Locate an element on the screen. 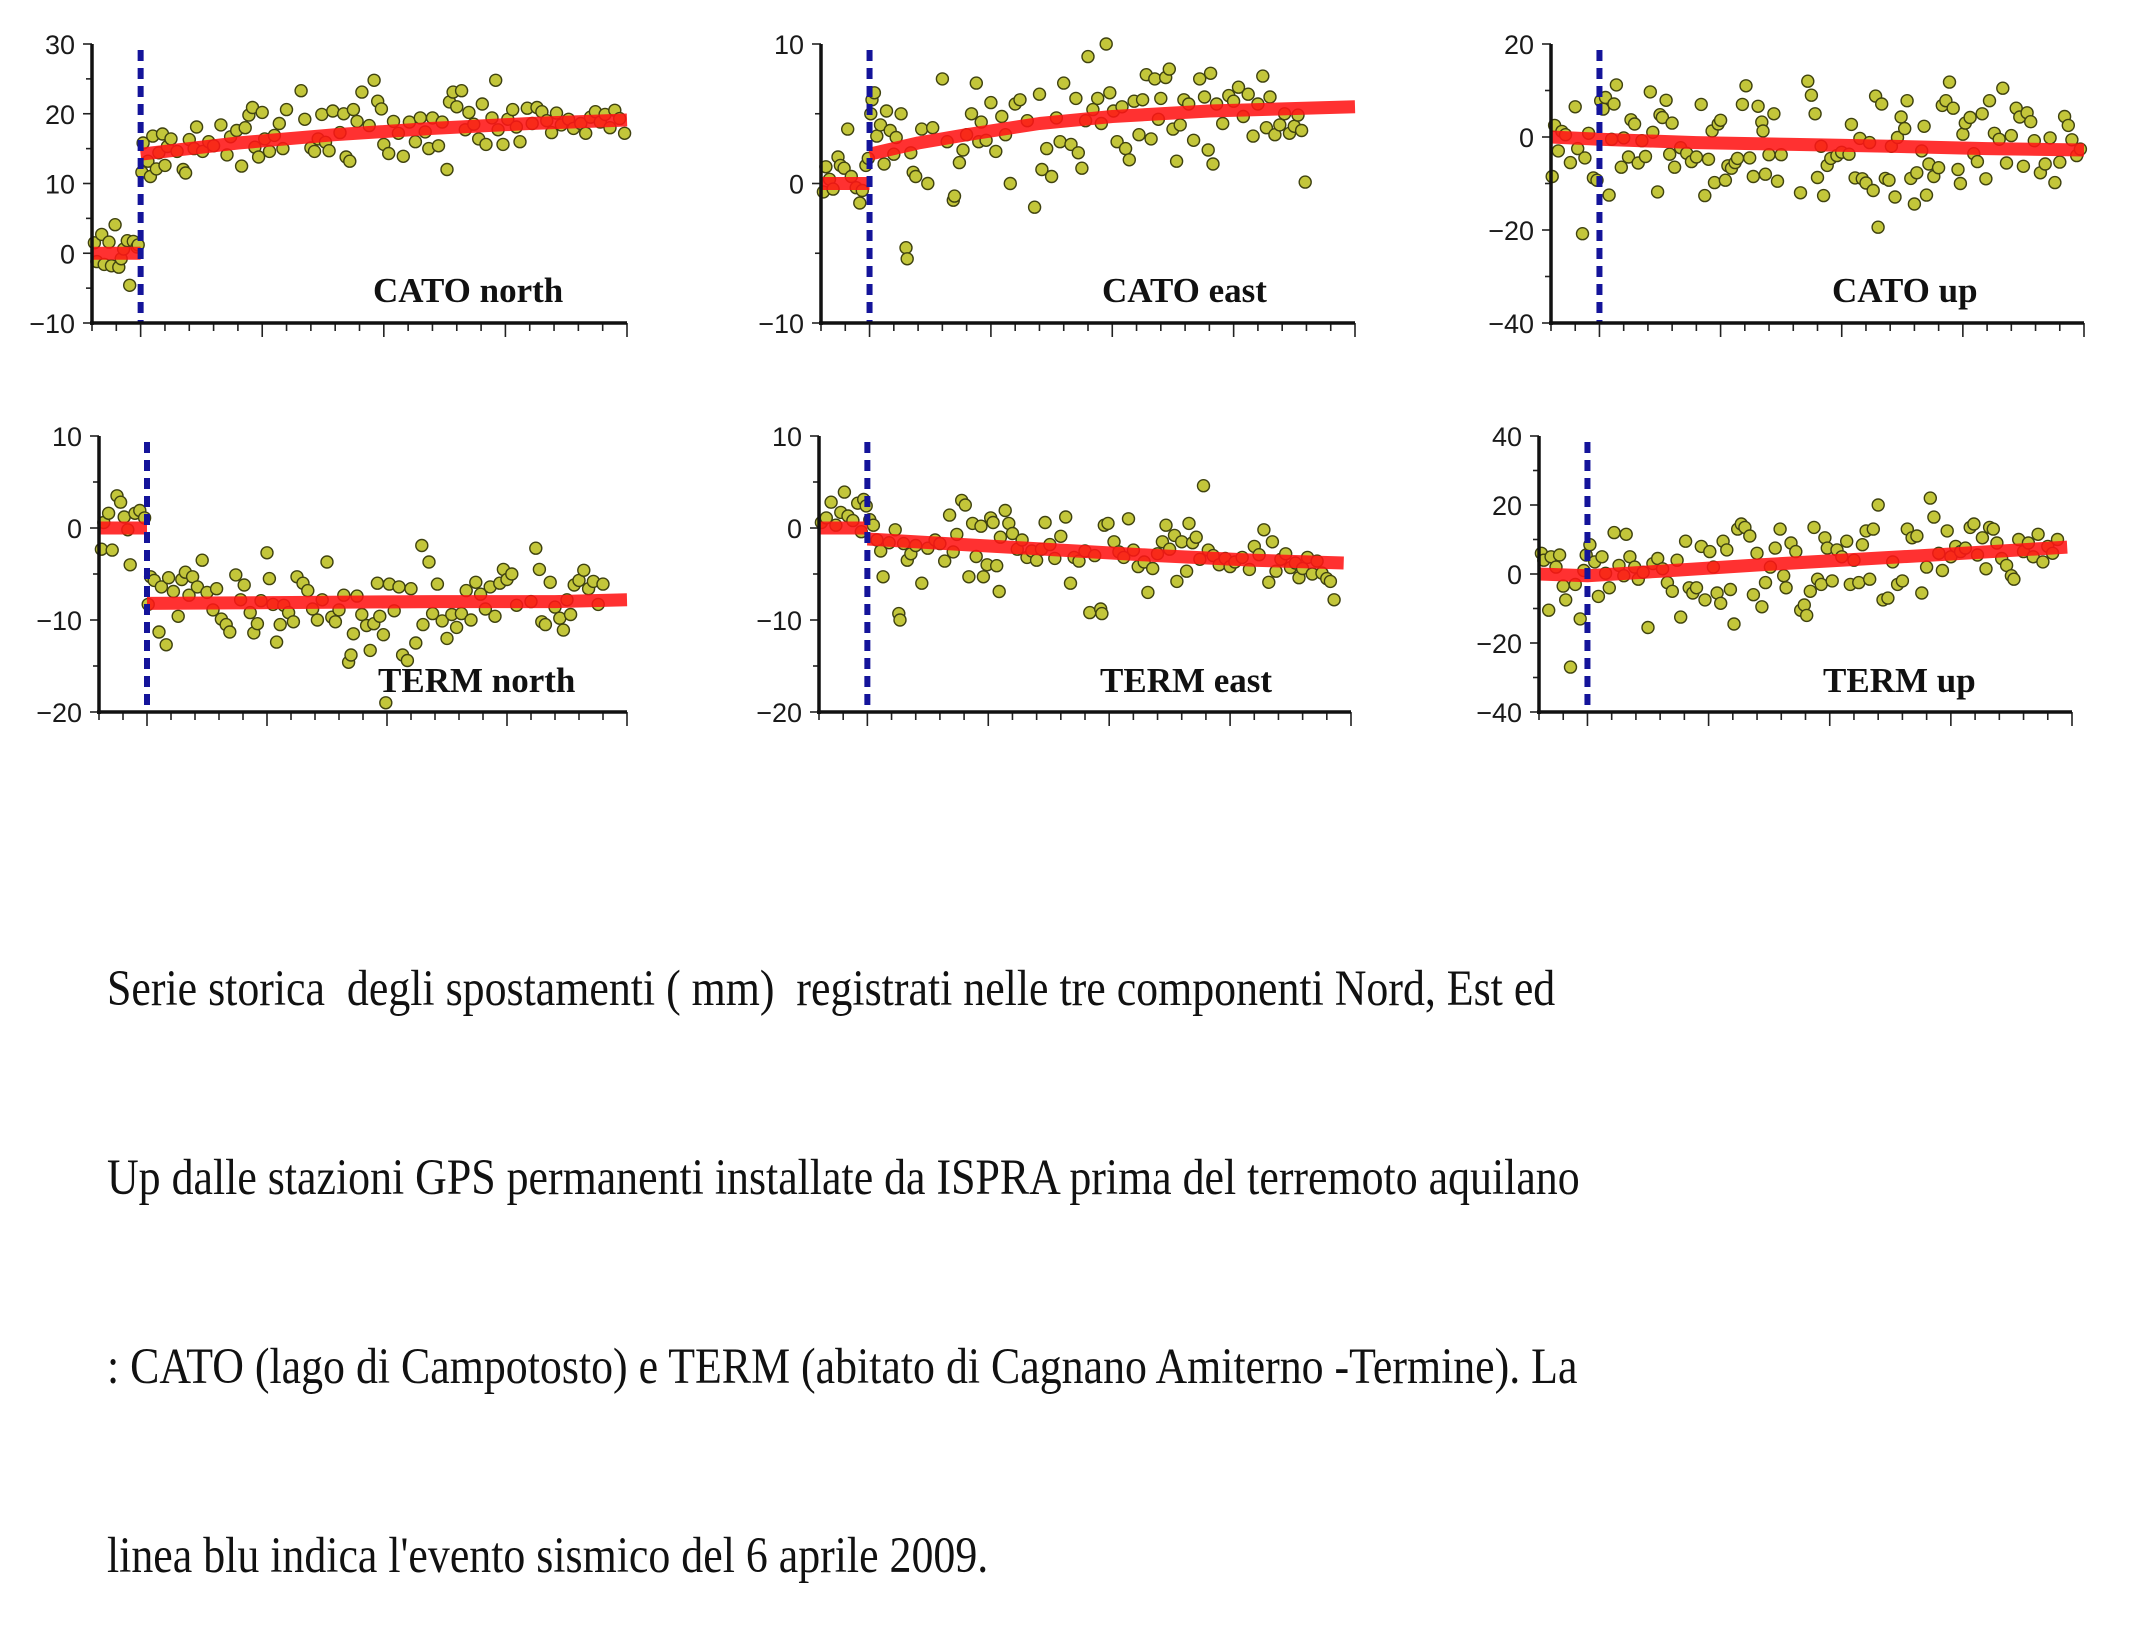 The image size is (2155, 1651). y-tick-label: −20 is located at coordinates (59, 713).